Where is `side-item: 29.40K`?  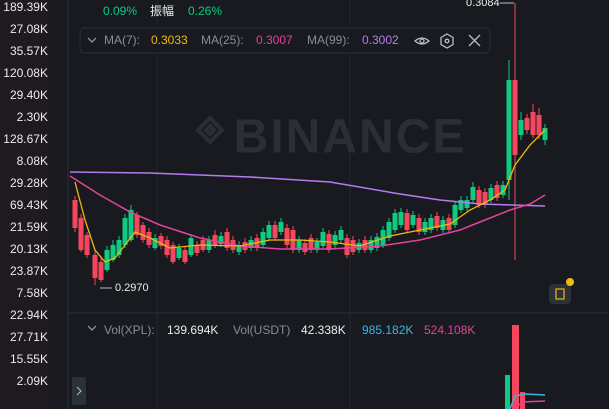
side-item: 29.40K is located at coordinates (29, 95).